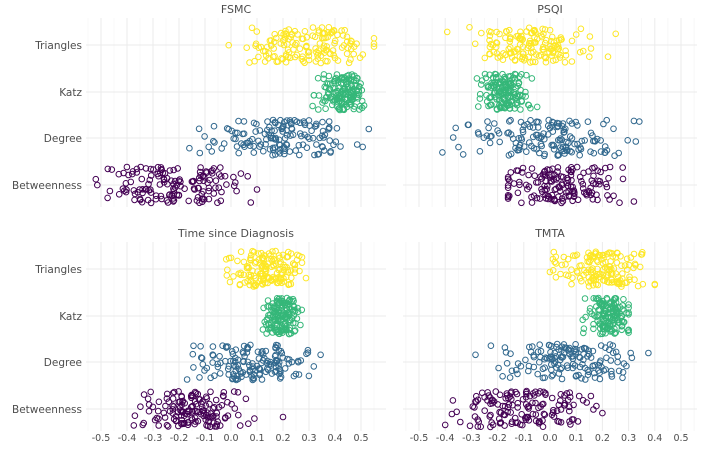 This screenshot has width=708, height=460. What do you see at coordinates (301, 45) in the screenshot?
I see `series-triangles` at bounding box center [301, 45].